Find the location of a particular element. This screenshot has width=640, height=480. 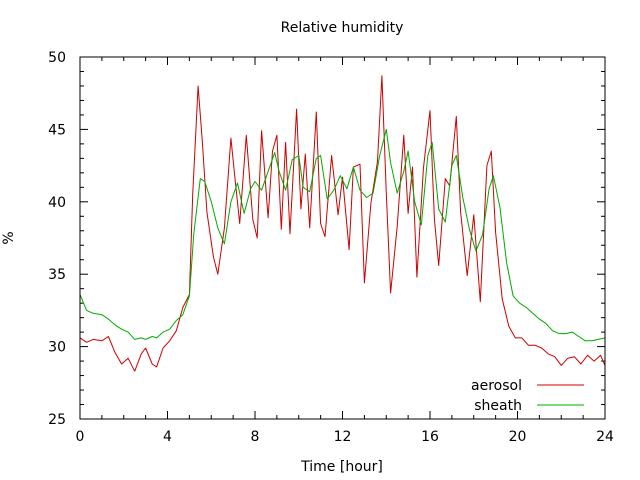

y-tick-label: 25 is located at coordinates (57, 420).